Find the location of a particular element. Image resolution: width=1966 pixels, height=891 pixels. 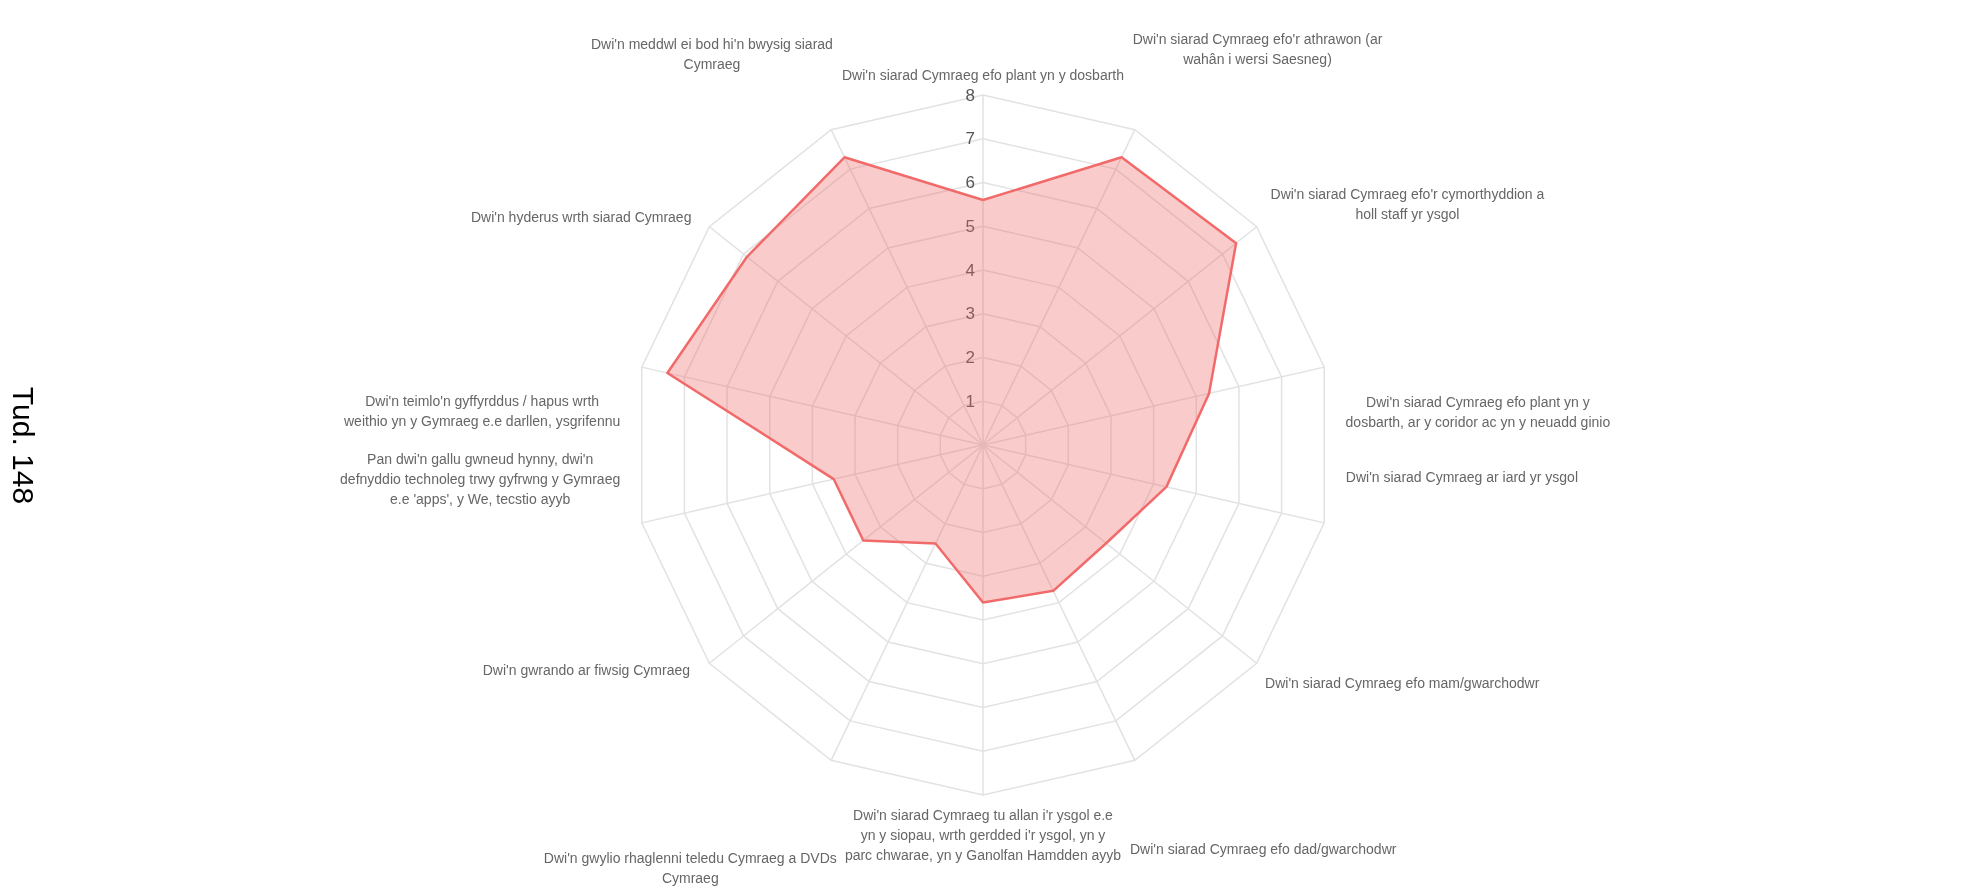

spoke-label: Dwi'n siarad Cymraeg efo plant yn y dosbarth is located at coordinates (983, 75).